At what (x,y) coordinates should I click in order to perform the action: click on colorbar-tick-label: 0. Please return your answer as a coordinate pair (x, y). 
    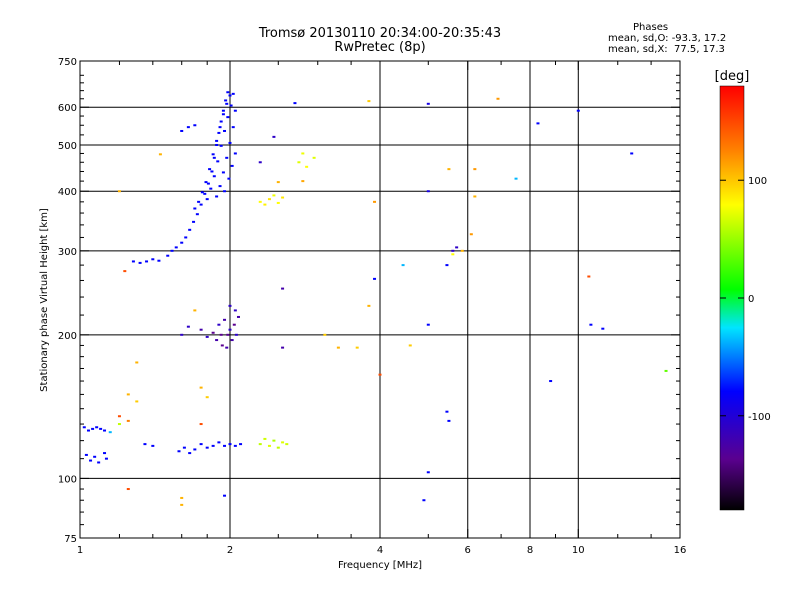
    Looking at the image, I should click on (751, 299).